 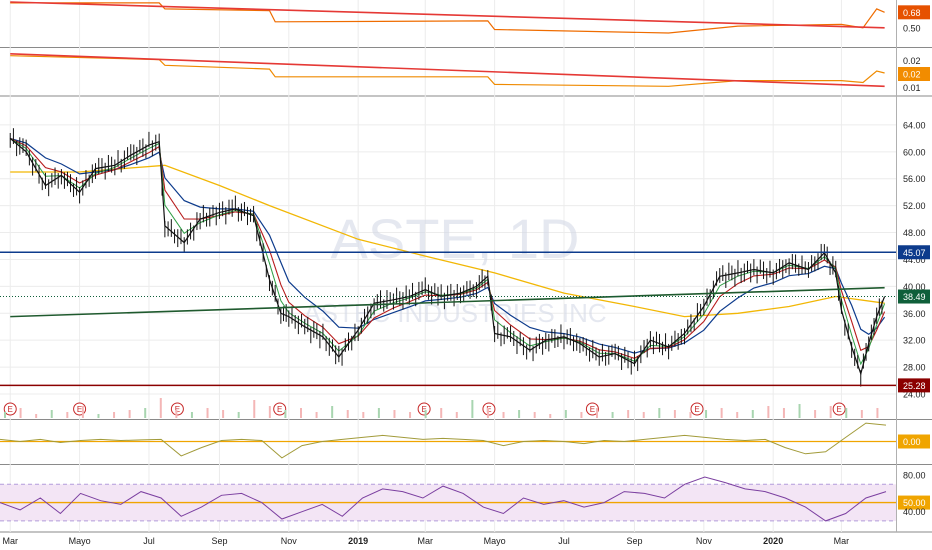 I want to click on ratio-value-label-bg, so click(x=914, y=12).